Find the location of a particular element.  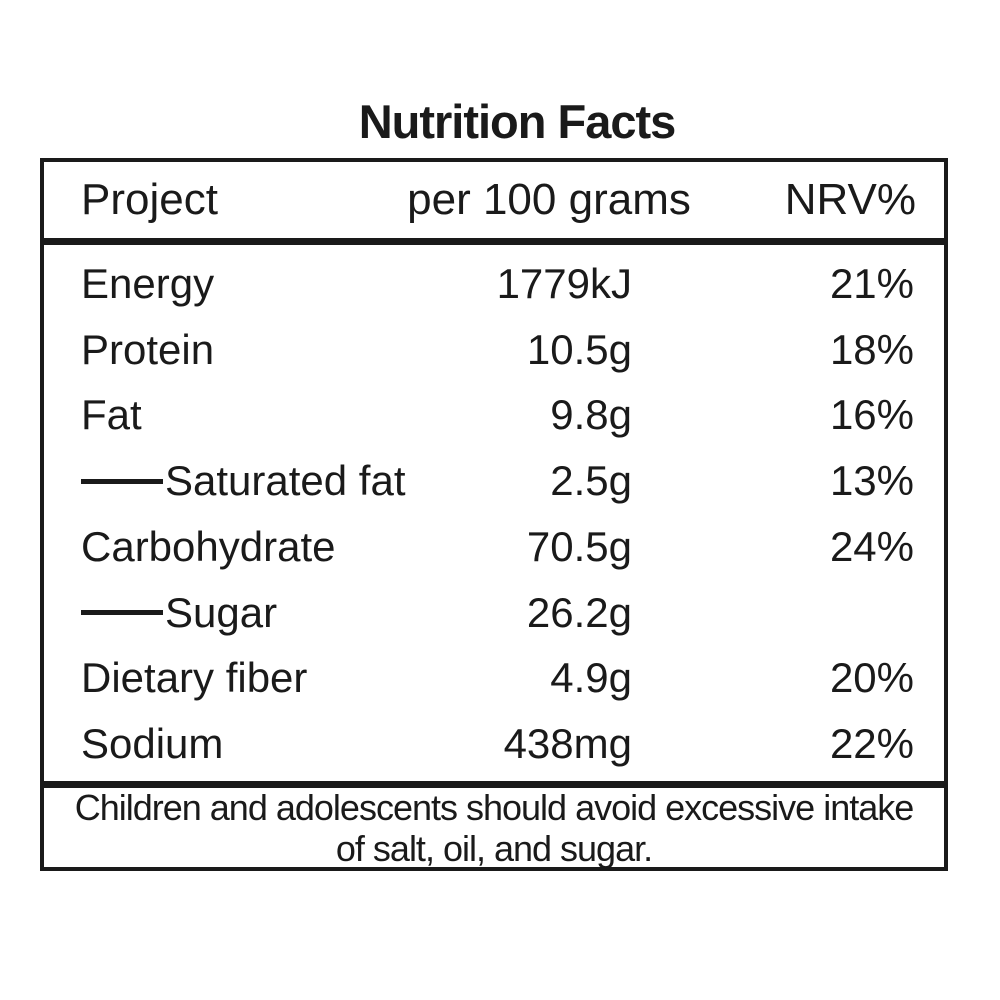

nutrient-label: Protein is located at coordinates (219, 350).